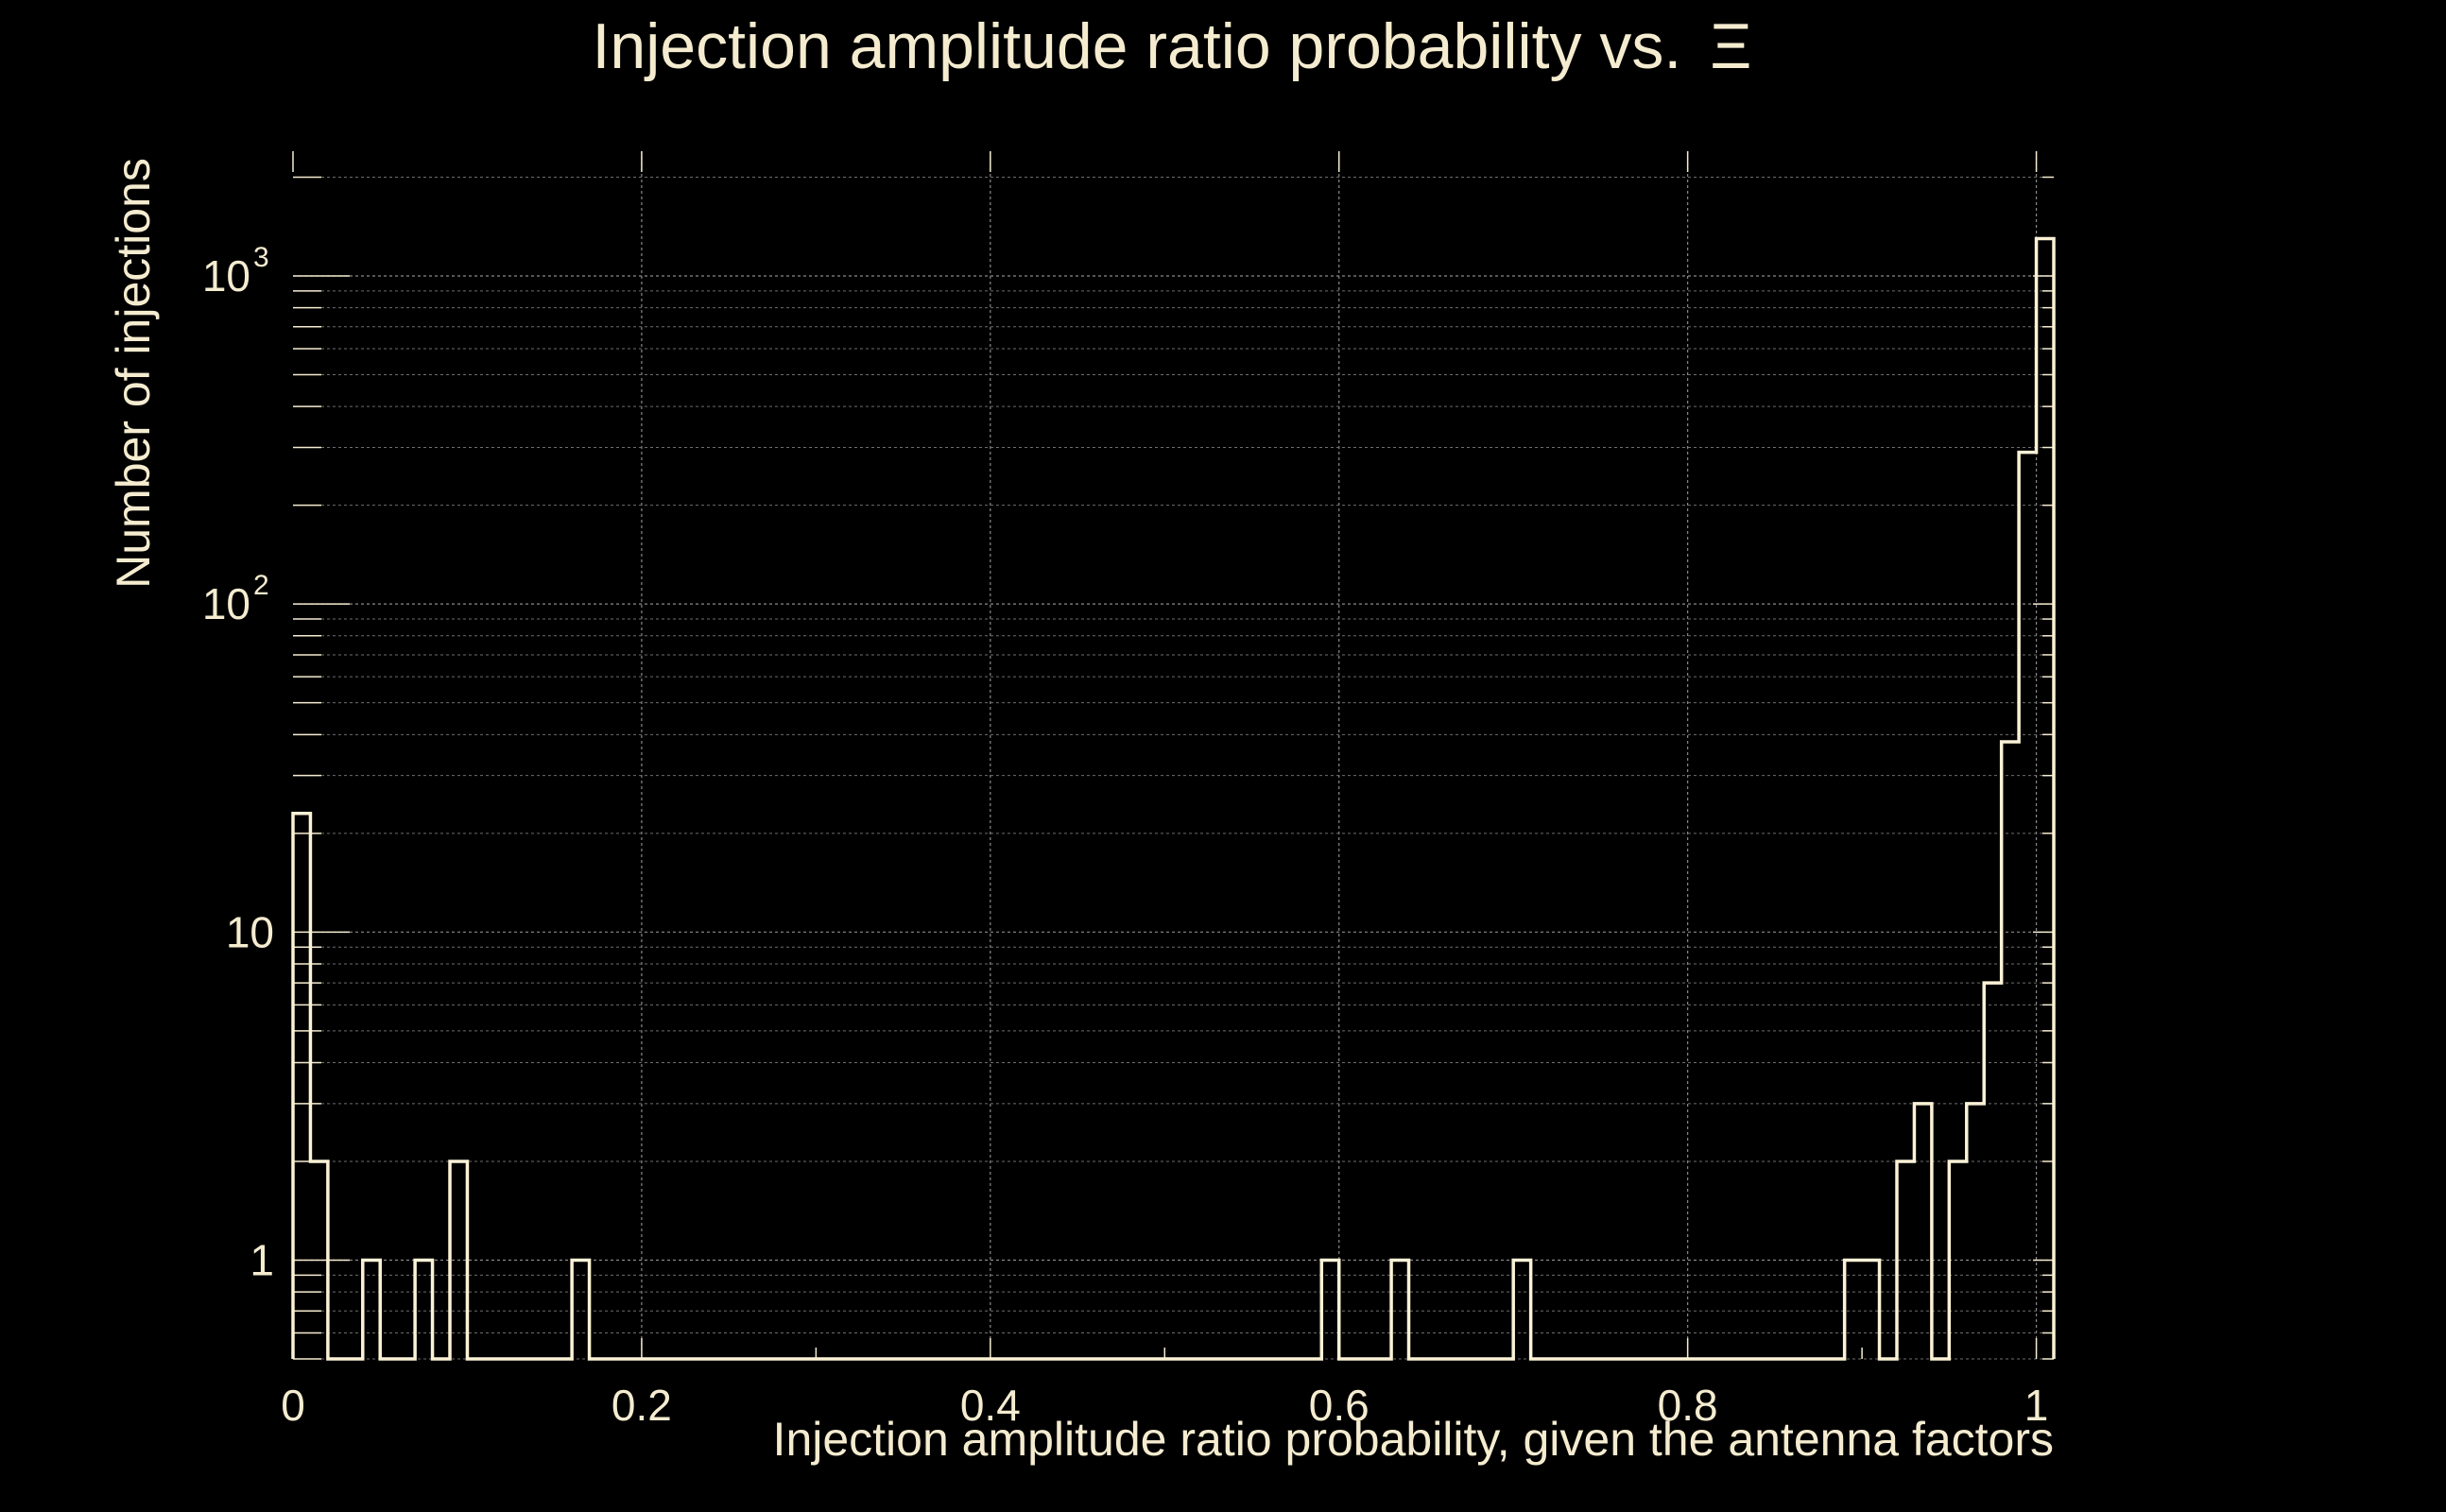  What do you see at coordinates (991, 1405) in the screenshot?
I see `x-tick-label: 0.4` at bounding box center [991, 1405].